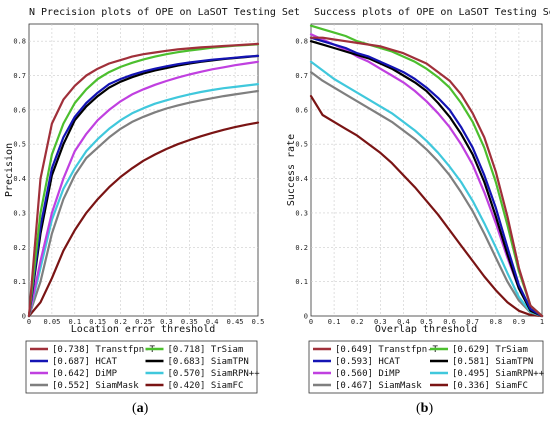 Image resolution: width=550 pixels, height=422 pixels. I want to click on x-tick-label: 0.9, so click(519, 322).